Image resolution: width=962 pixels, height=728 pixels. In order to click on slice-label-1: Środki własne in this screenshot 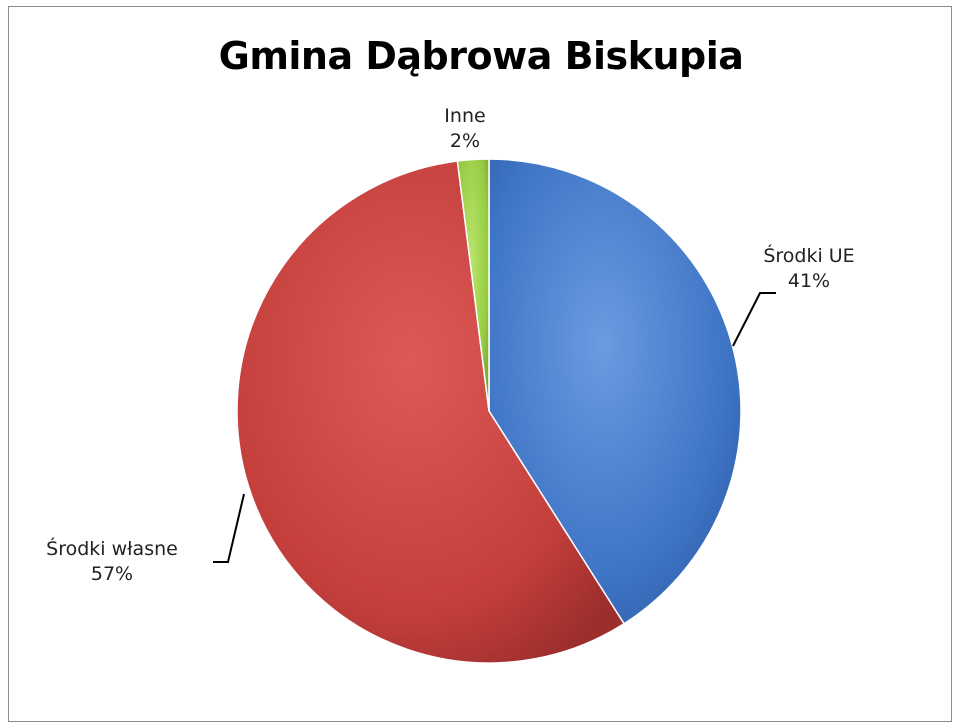, I will do `click(112, 548)`.